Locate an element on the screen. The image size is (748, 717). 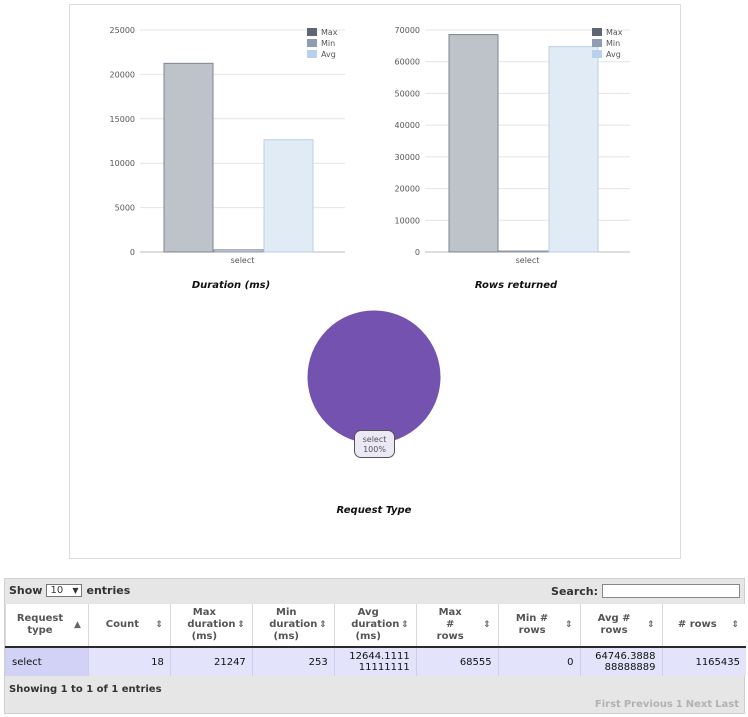
entries-per-page-select: 10 ▼ is located at coordinates (64, 590).